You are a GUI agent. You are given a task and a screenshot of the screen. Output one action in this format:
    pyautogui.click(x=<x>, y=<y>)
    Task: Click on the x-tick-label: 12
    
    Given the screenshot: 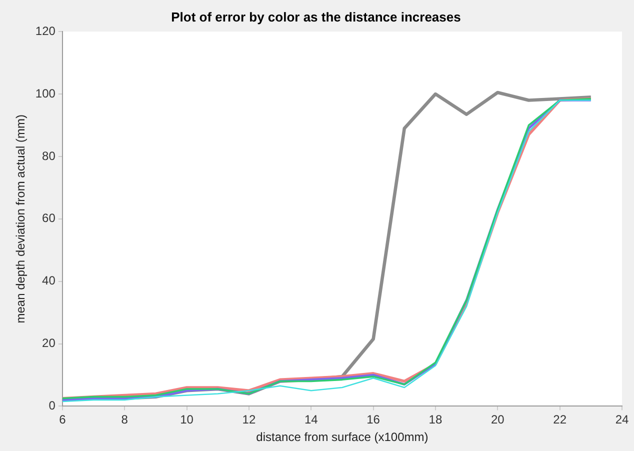 What is the action you would take?
    pyautogui.click(x=249, y=419)
    